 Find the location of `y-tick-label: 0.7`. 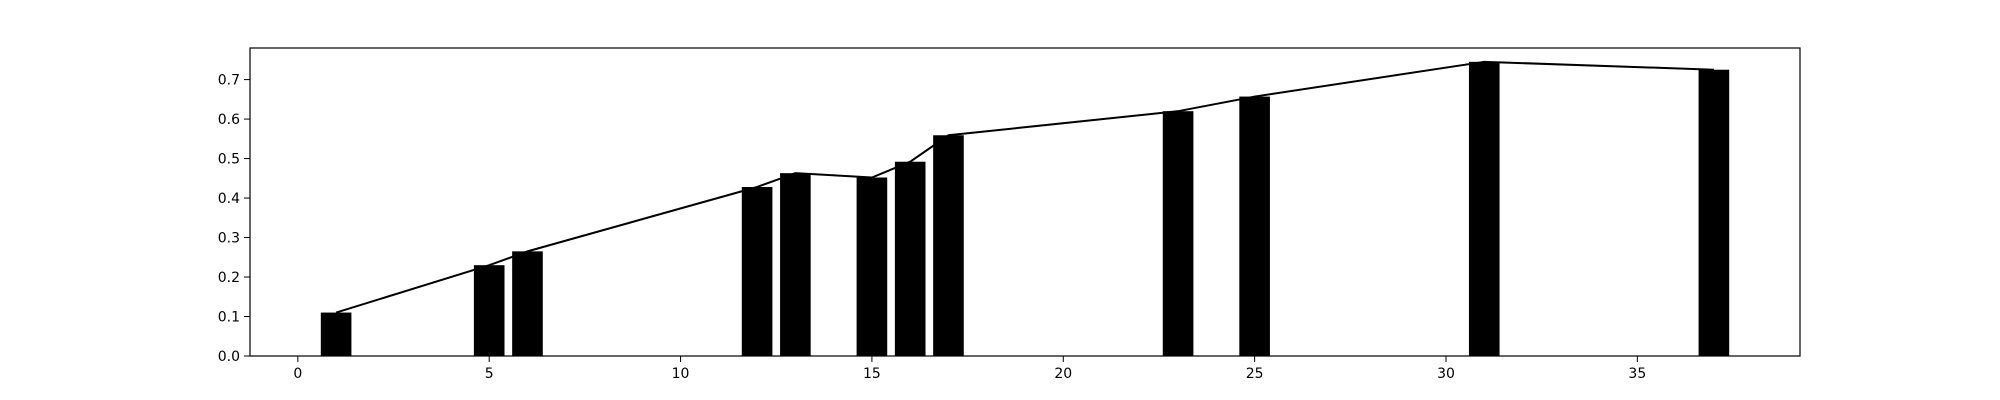

y-tick-label: 0.7 is located at coordinates (229, 81).